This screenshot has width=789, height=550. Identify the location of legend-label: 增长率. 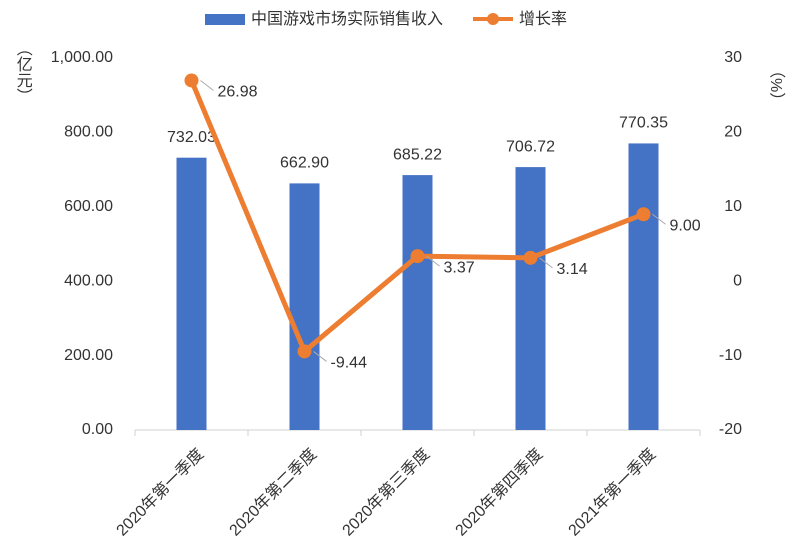
(543, 19).